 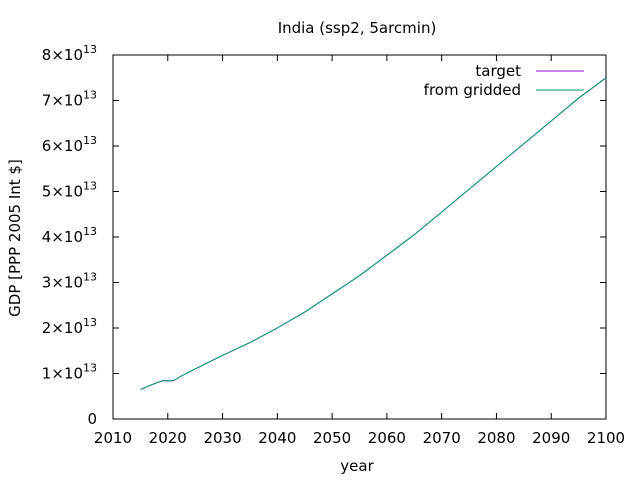 I want to click on x-tick-label: 2050, so click(x=332, y=438).